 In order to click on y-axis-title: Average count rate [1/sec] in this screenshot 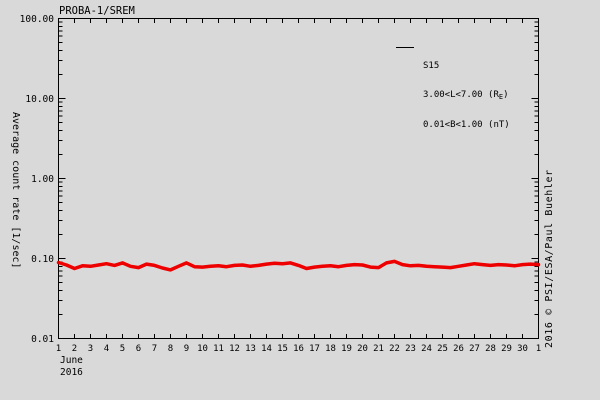, I will do `click(15, 190)`.